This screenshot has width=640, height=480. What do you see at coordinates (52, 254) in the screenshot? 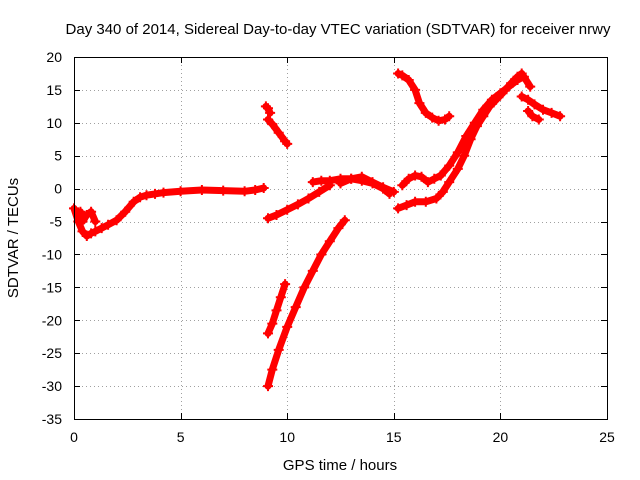
I see `y-tick-label: -10` at bounding box center [52, 254].